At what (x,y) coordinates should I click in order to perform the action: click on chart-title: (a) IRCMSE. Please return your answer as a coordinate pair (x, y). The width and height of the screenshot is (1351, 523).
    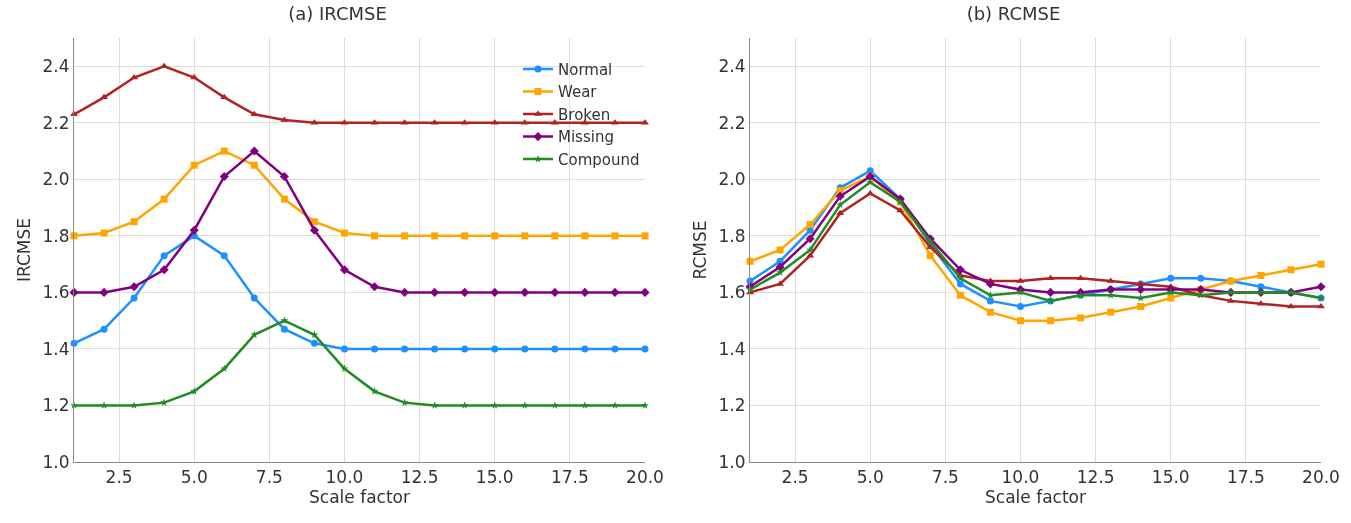
    Looking at the image, I should click on (337, 14).